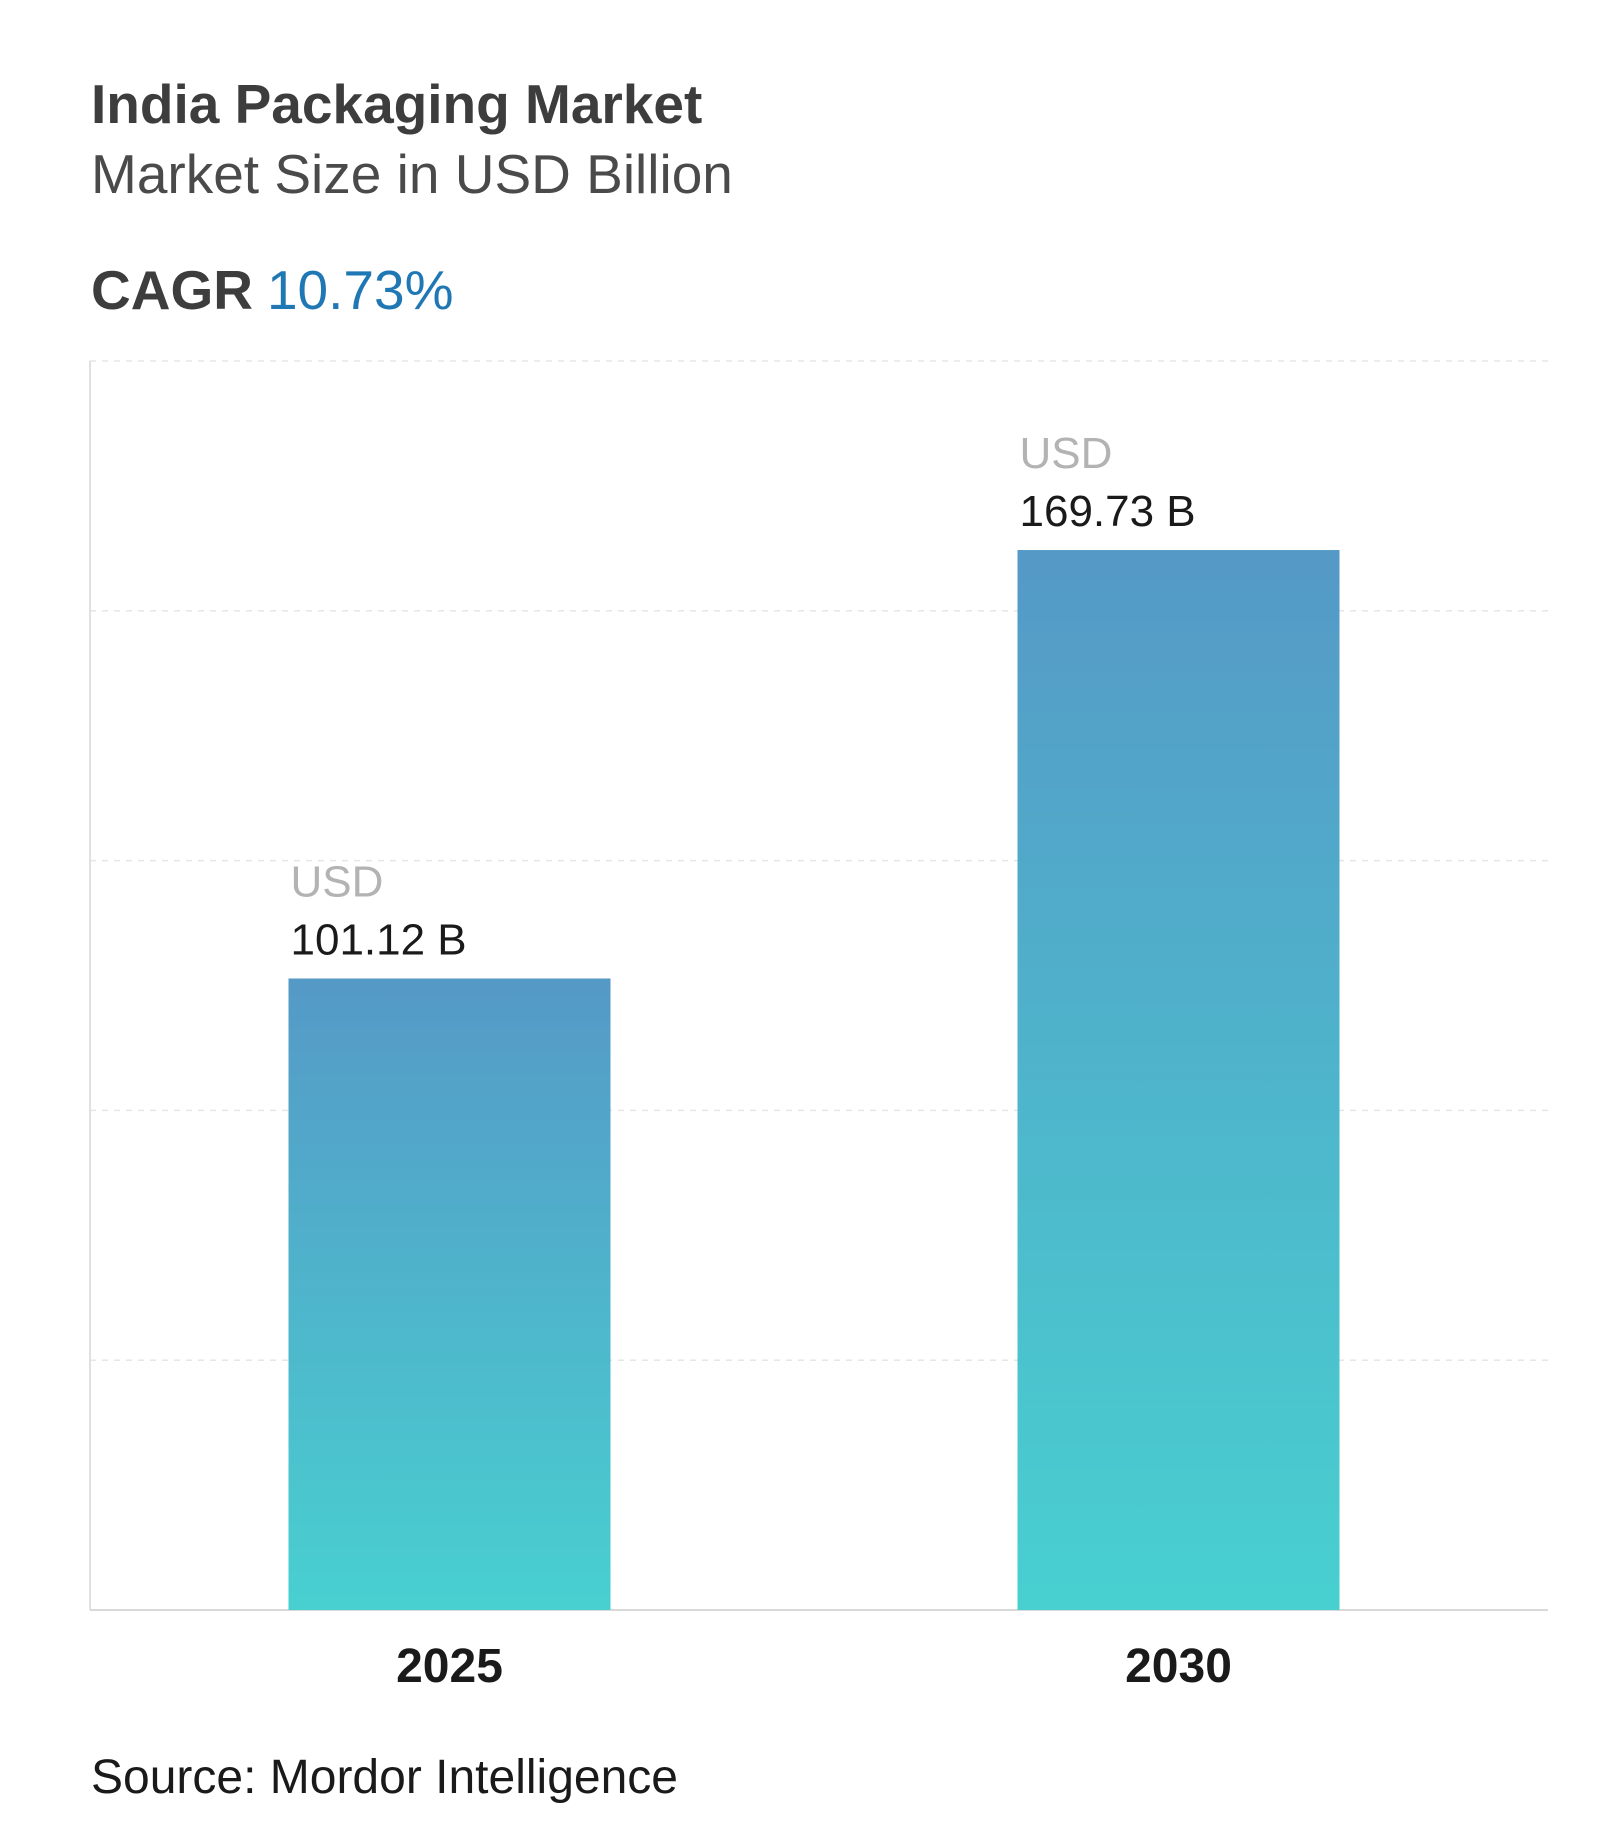 Image resolution: width=1620 pixels, height=1826 pixels. I want to click on x-tick-label: 2025, so click(449, 1666).